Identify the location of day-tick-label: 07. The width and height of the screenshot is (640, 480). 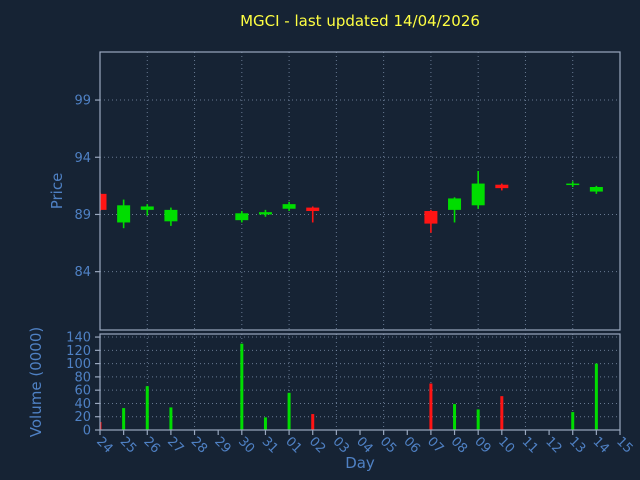
(435, 445).